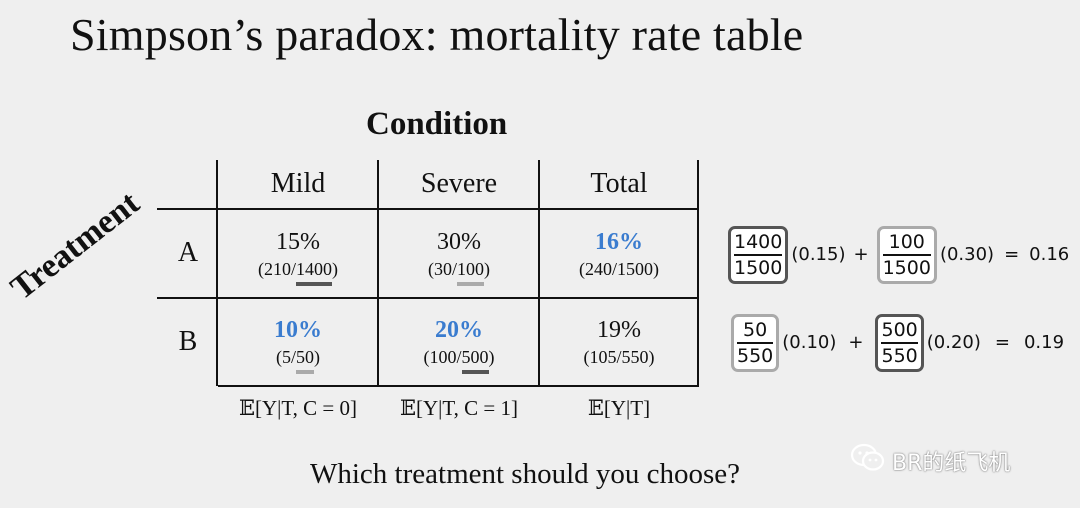  What do you see at coordinates (619, 242) in the screenshot?
I see `cell-percentage-highlighted: 16%` at bounding box center [619, 242].